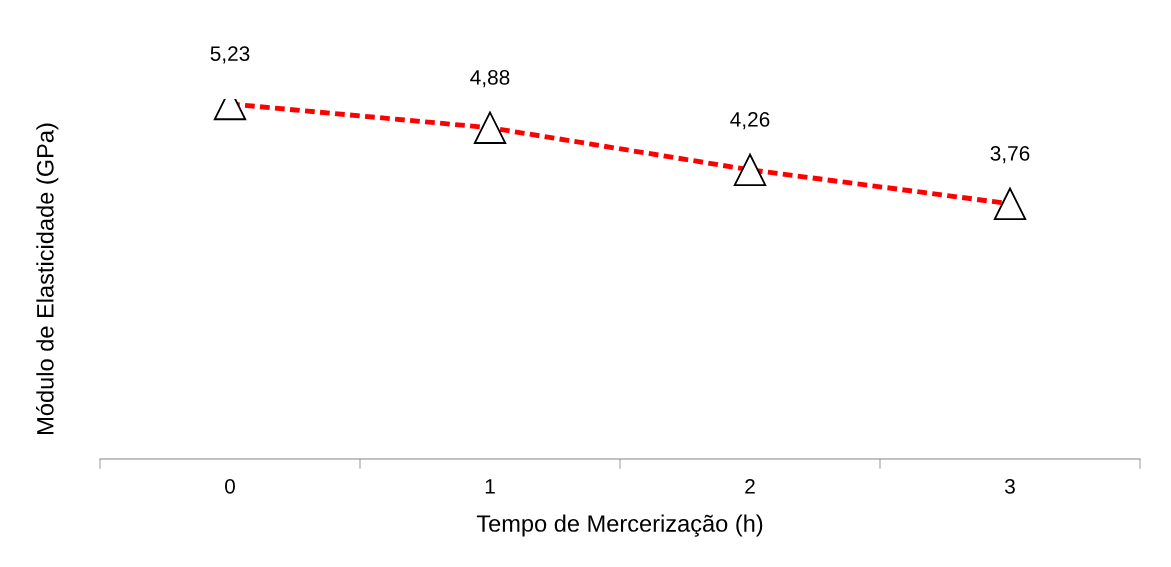 Image resolution: width=1171 pixels, height=567 pixels. I want to click on y-axis-title: Módulo de Elasticidade (GPa), so click(47, 278).